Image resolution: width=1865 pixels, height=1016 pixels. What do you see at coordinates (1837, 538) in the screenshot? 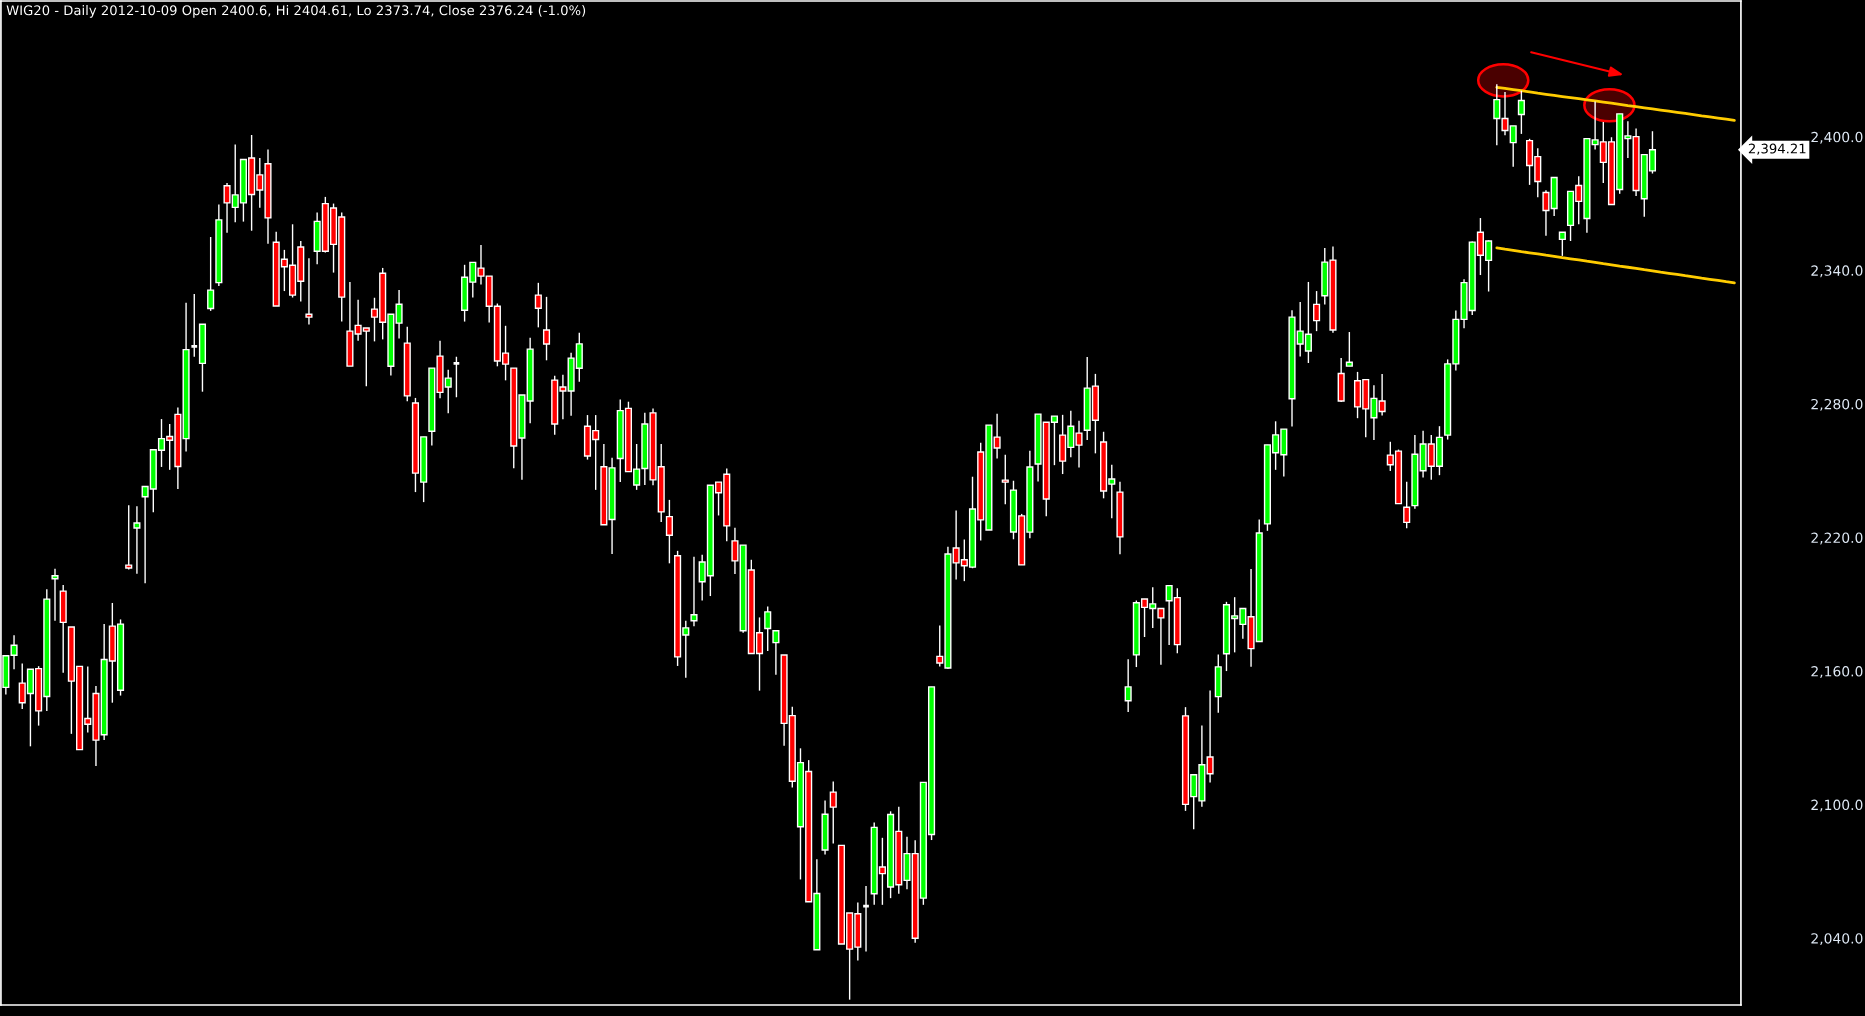
I see `y-tick-label: 2,220.0` at bounding box center [1837, 538].